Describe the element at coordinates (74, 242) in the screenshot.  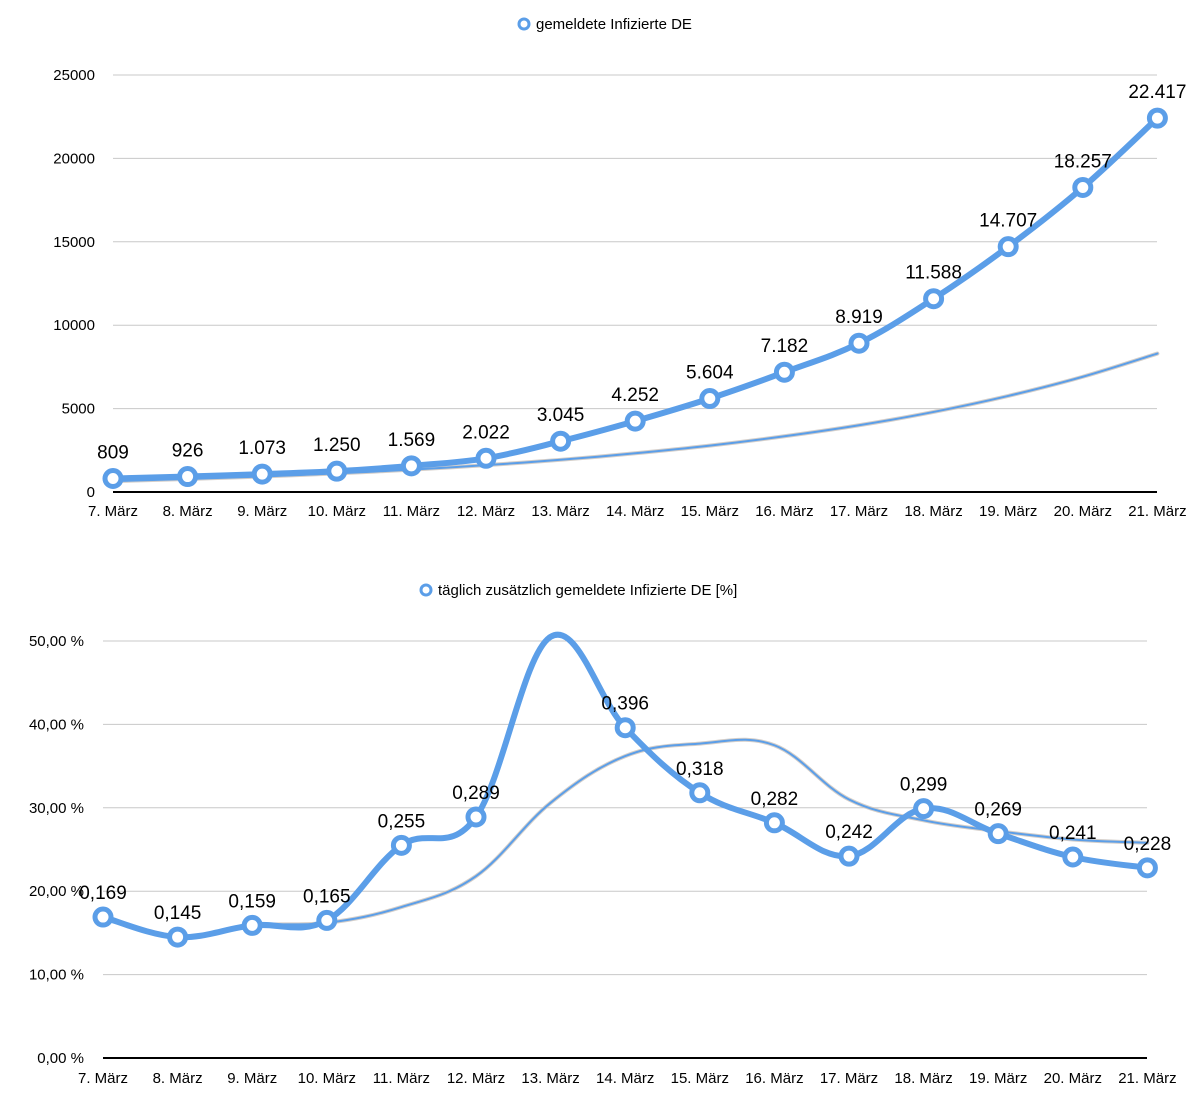
I see `y-tick-label: 15000` at that location.